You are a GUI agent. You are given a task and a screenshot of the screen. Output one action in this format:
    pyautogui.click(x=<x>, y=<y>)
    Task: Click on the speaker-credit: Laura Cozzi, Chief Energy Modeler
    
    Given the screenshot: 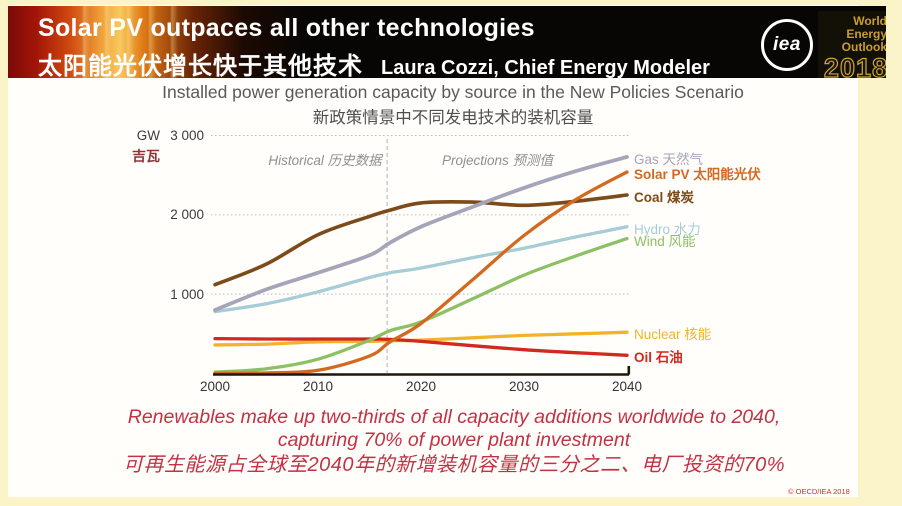 What is the action you would take?
    pyautogui.click(x=545, y=67)
    